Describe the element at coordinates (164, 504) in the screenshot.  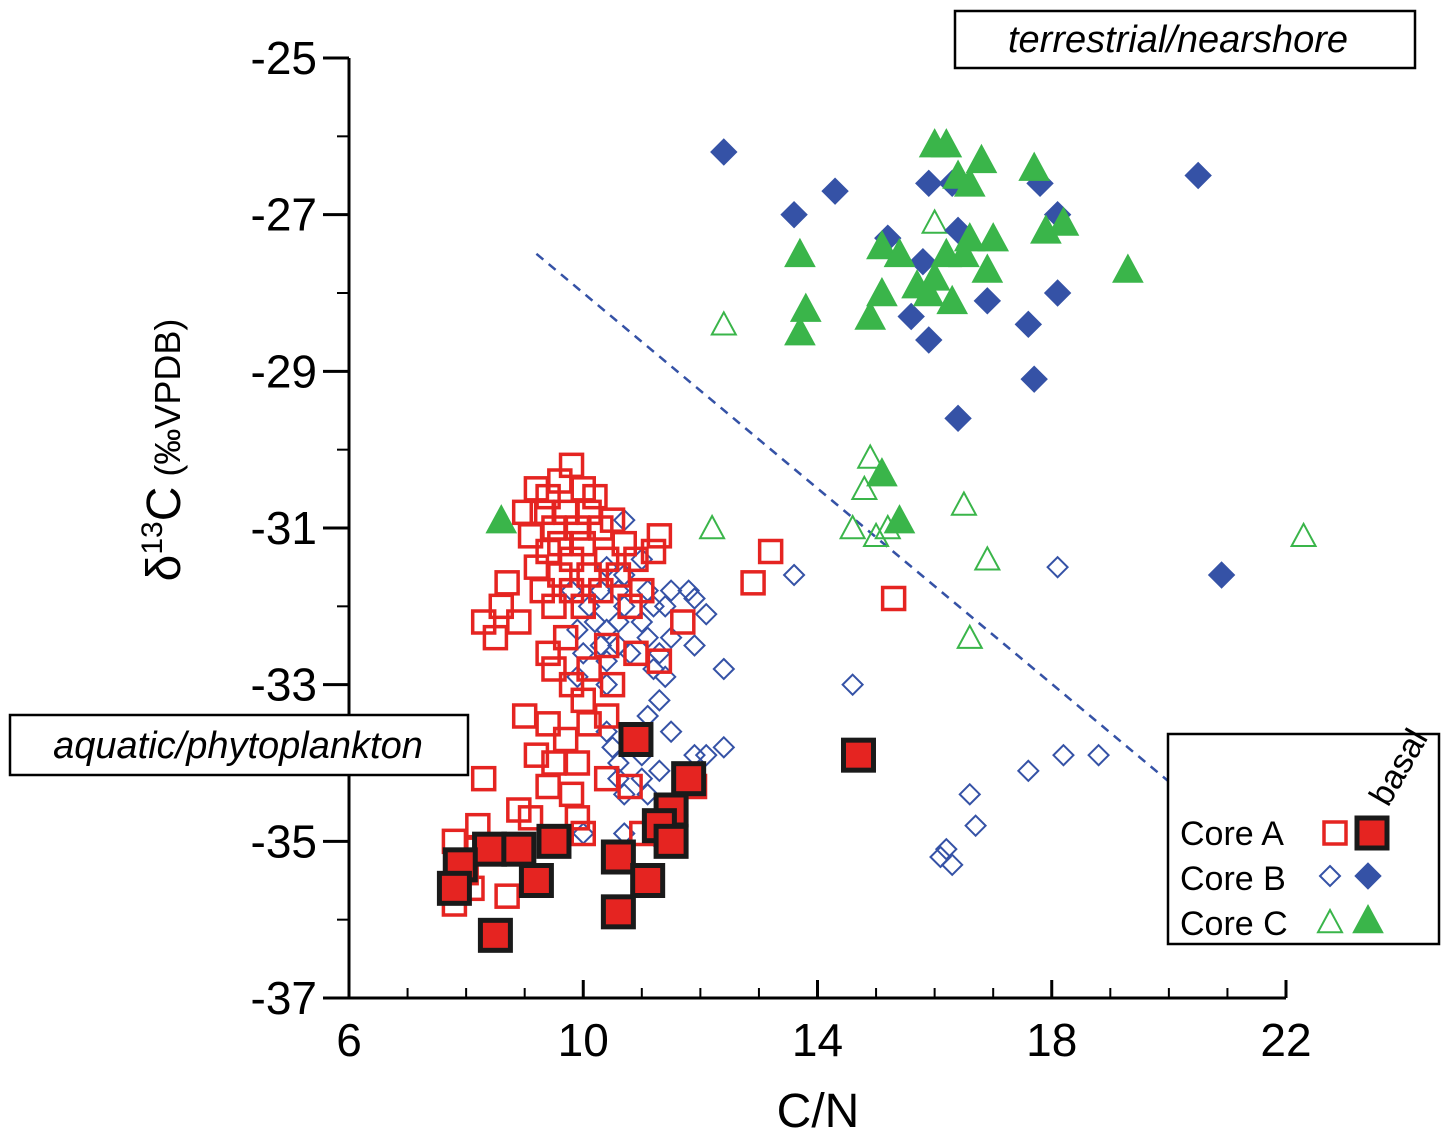
I see `y-axis-title-main: C` at that location.